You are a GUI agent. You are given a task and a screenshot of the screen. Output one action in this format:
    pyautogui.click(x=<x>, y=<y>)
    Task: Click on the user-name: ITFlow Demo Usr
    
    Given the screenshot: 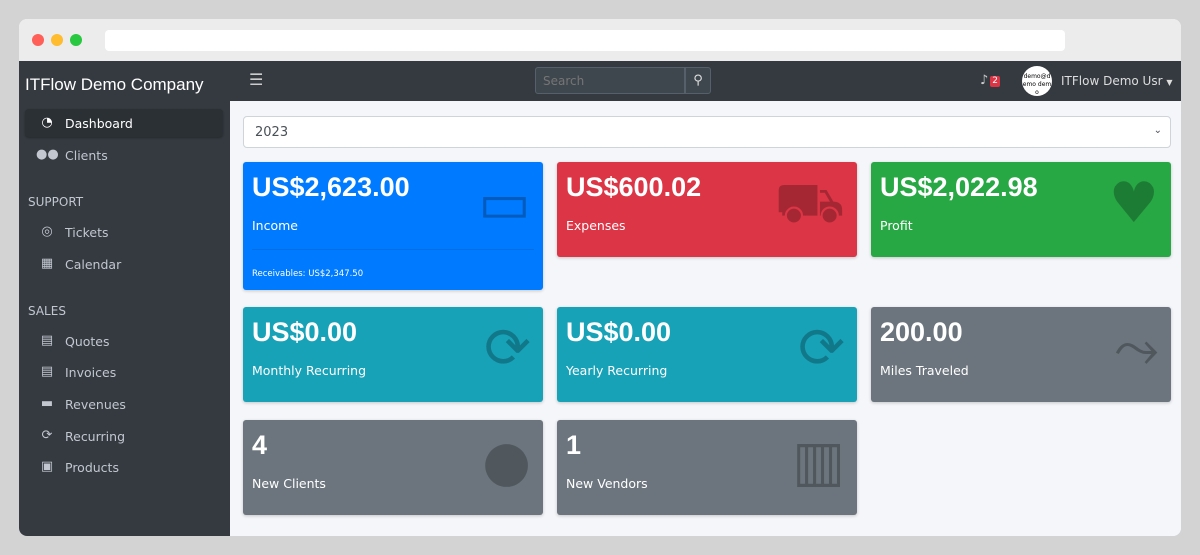 What is the action you would take?
    pyautogui.click(x=1112, y=81)
    